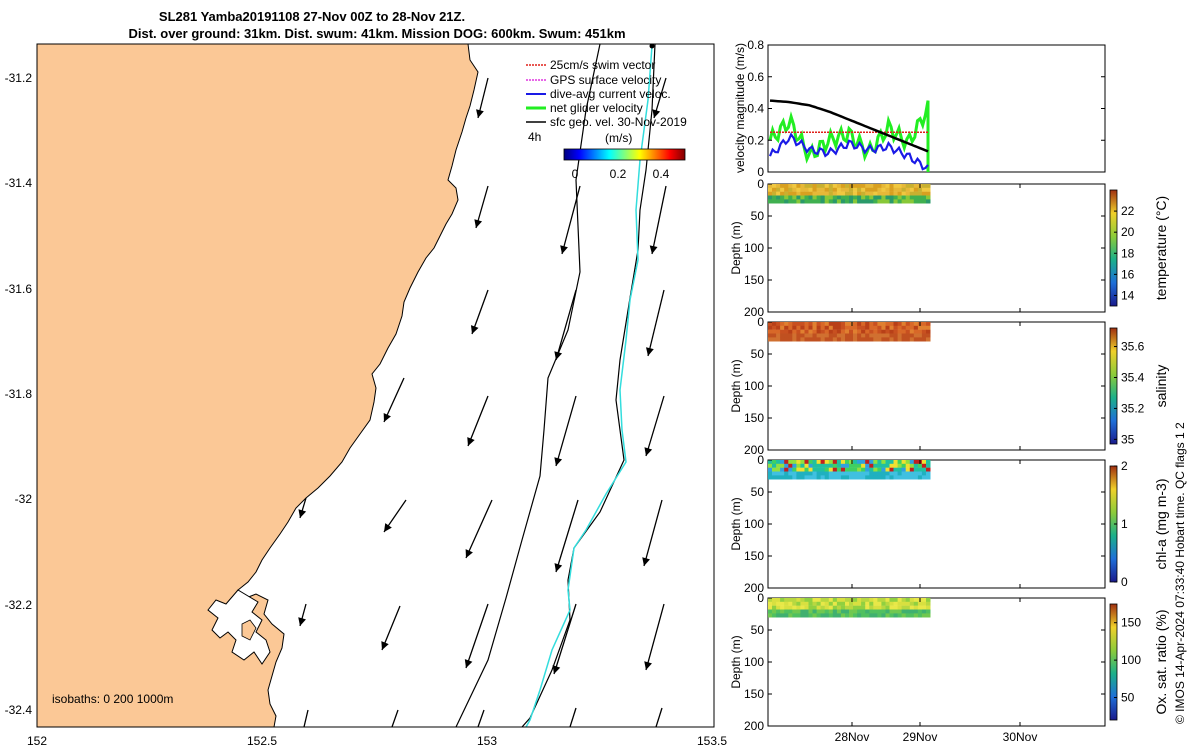 This screenshot has width=1200, height=755. What do you see at coordinates (755, 45) in the screenshot?
I see `velocity-y-tick: 0.8` at bounding box center [755, 45].